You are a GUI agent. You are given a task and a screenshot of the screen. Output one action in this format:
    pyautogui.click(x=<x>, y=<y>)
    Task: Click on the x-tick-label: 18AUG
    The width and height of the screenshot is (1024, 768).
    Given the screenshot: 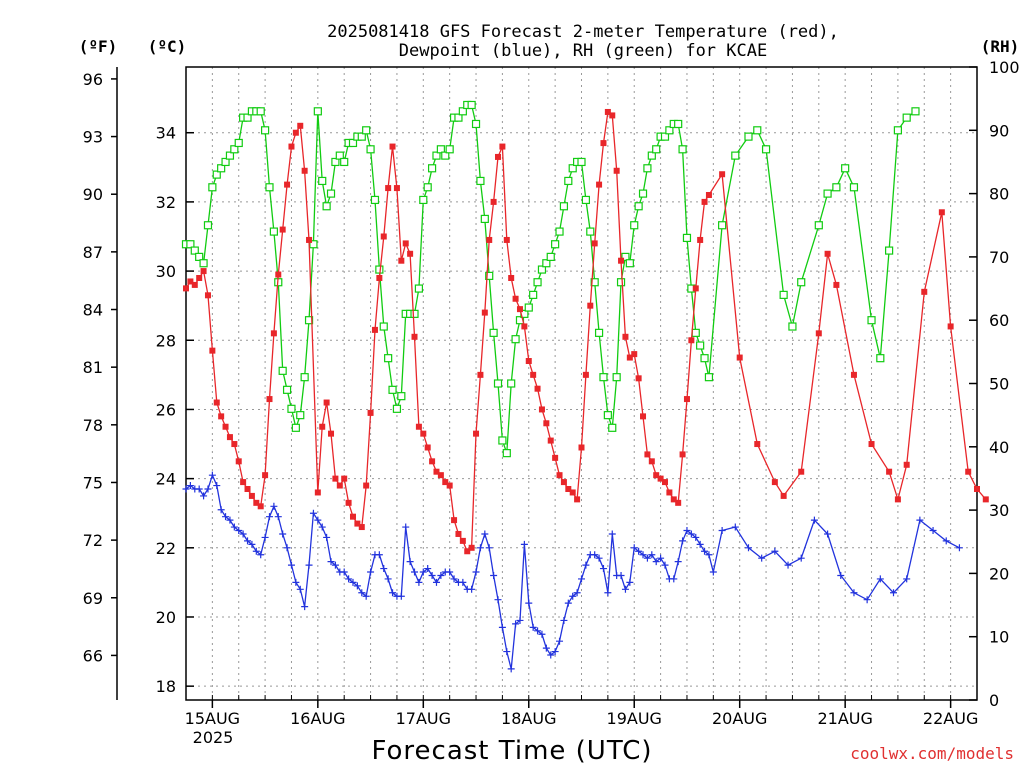 What is the action you would take?
    pyautogui.click(x=528, y=718)
    